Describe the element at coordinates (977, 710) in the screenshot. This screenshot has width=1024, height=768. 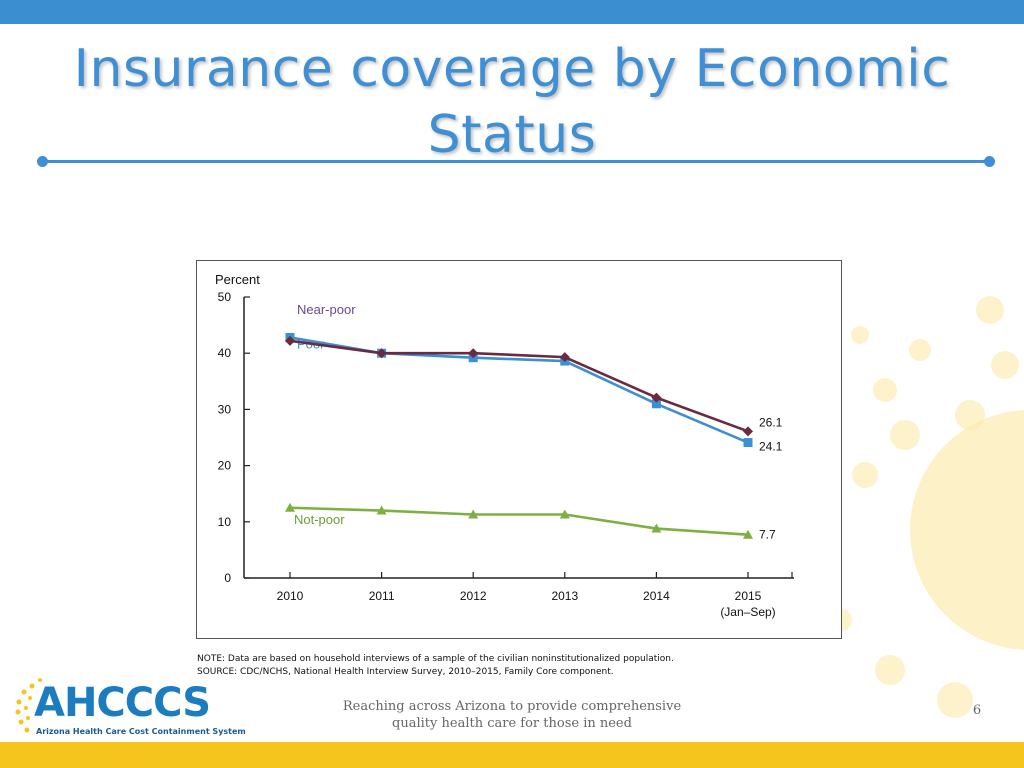
I see `slide-number: 6` at that location.